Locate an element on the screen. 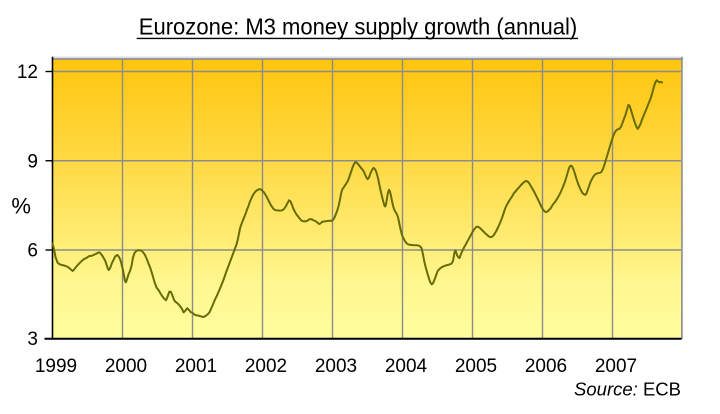 The height and width of the screenshot is (414, 720). svg-text: 6 is located at coordinates (32, 251).